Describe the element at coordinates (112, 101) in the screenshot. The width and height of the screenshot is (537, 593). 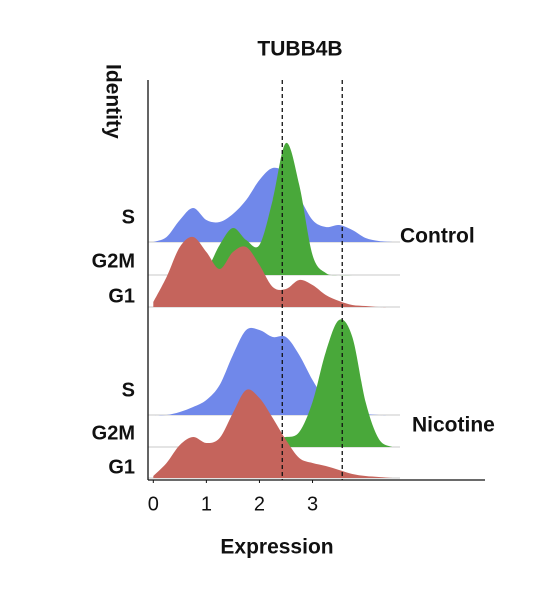
I see `y-axis-label: Identity` at that location.